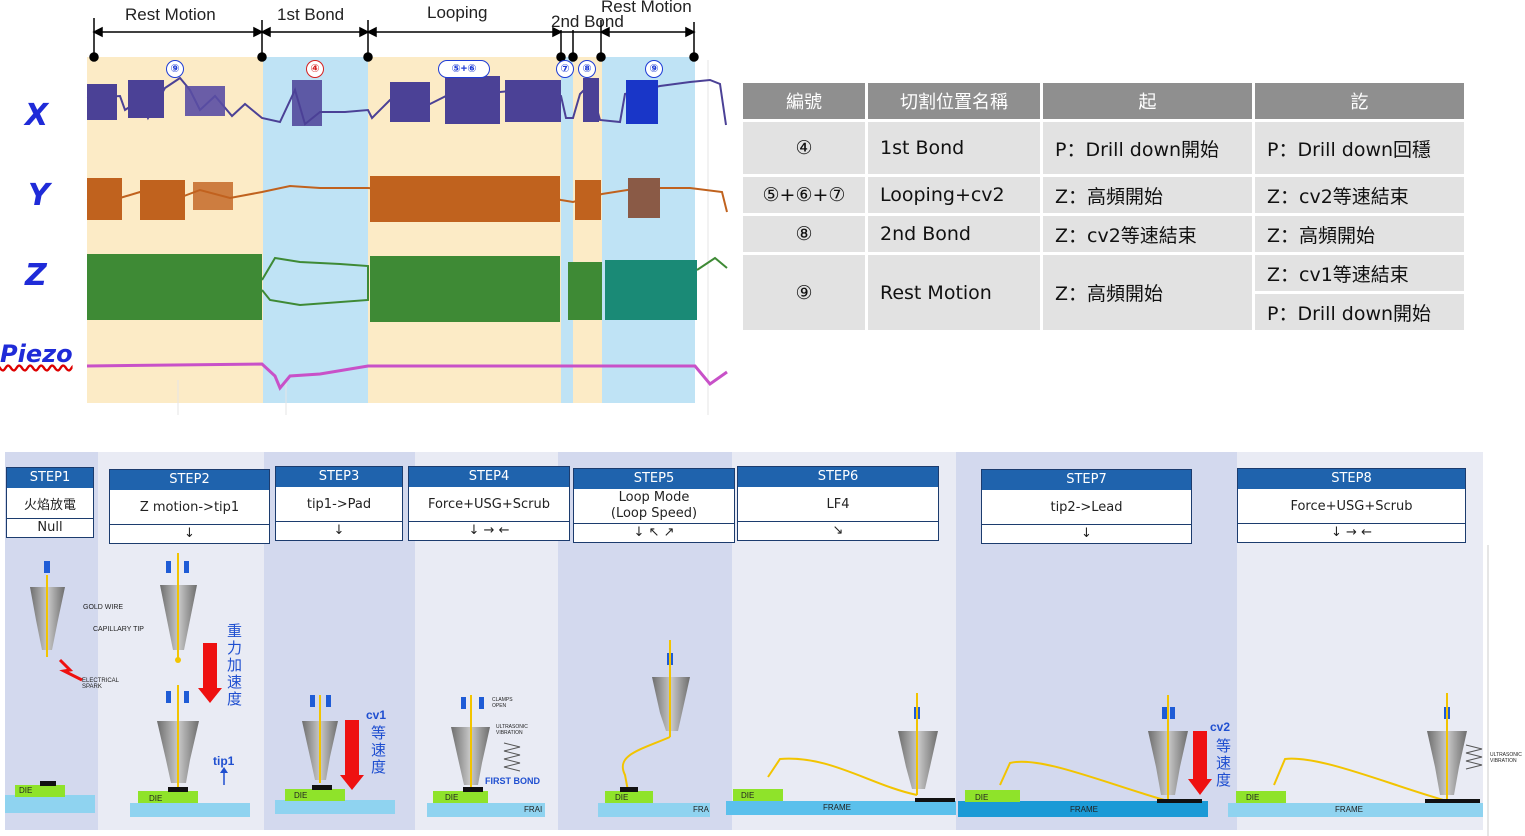 This screenshot has height=836, width=1525. I want to click on table-row: ⑨ Rest Motion Z：高頻開始 Z：cv1等速結束, so click(1103, 292).